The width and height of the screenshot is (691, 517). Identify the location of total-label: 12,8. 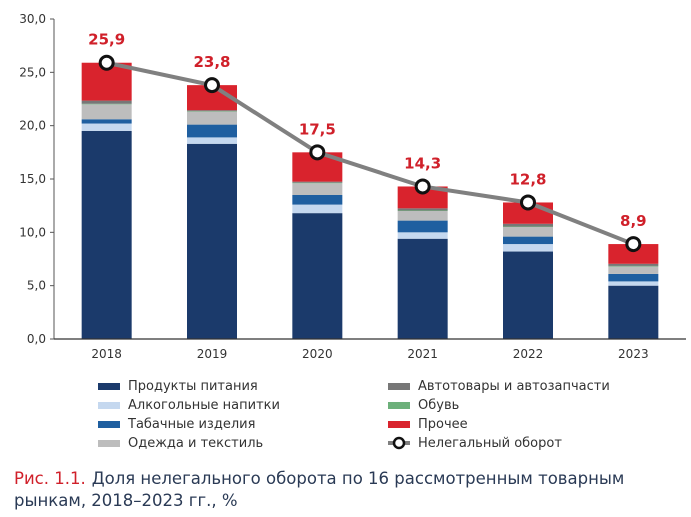
(527, 179).